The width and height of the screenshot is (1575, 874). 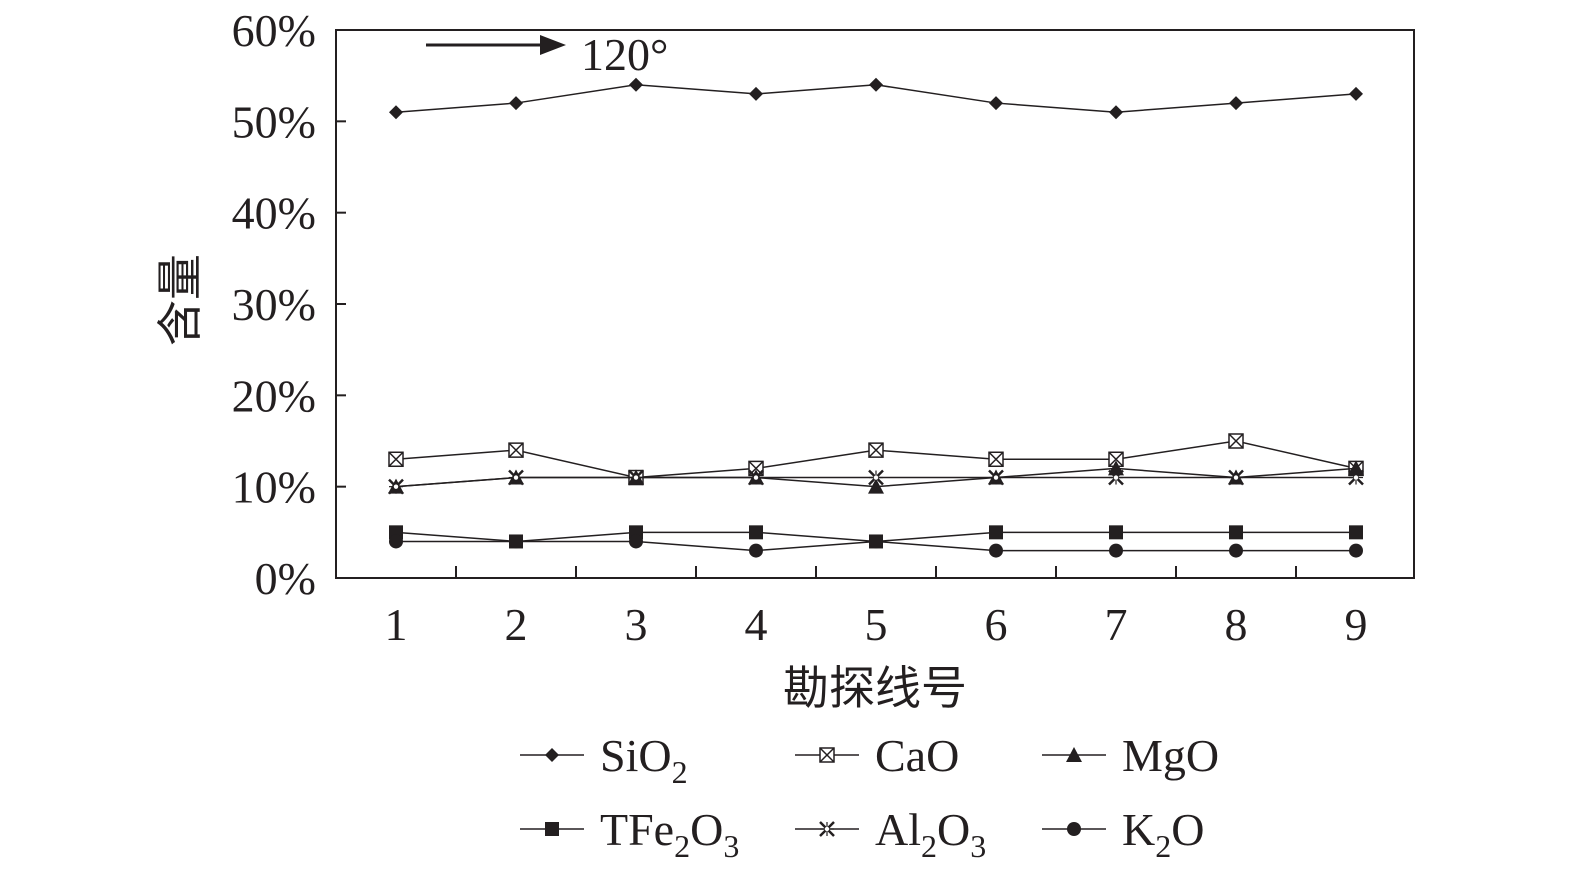 I want to click on y-tick-label: 30%, so click(x=274, y=304).